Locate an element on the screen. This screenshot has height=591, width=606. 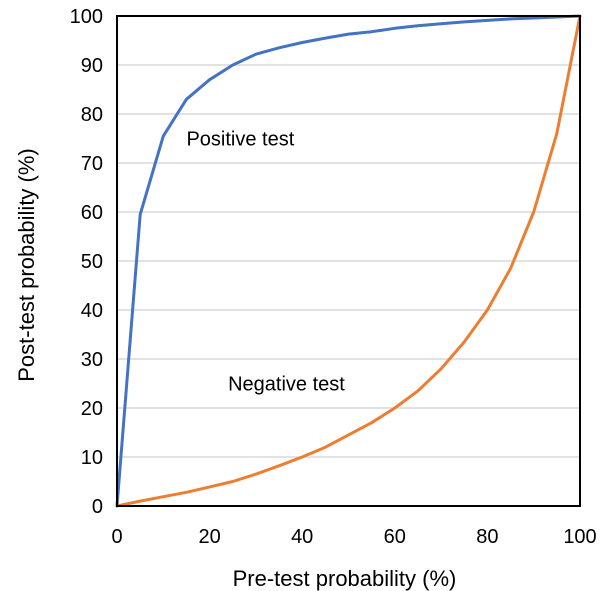
x-tick-label: 80 is located at coordinates (487, 537).